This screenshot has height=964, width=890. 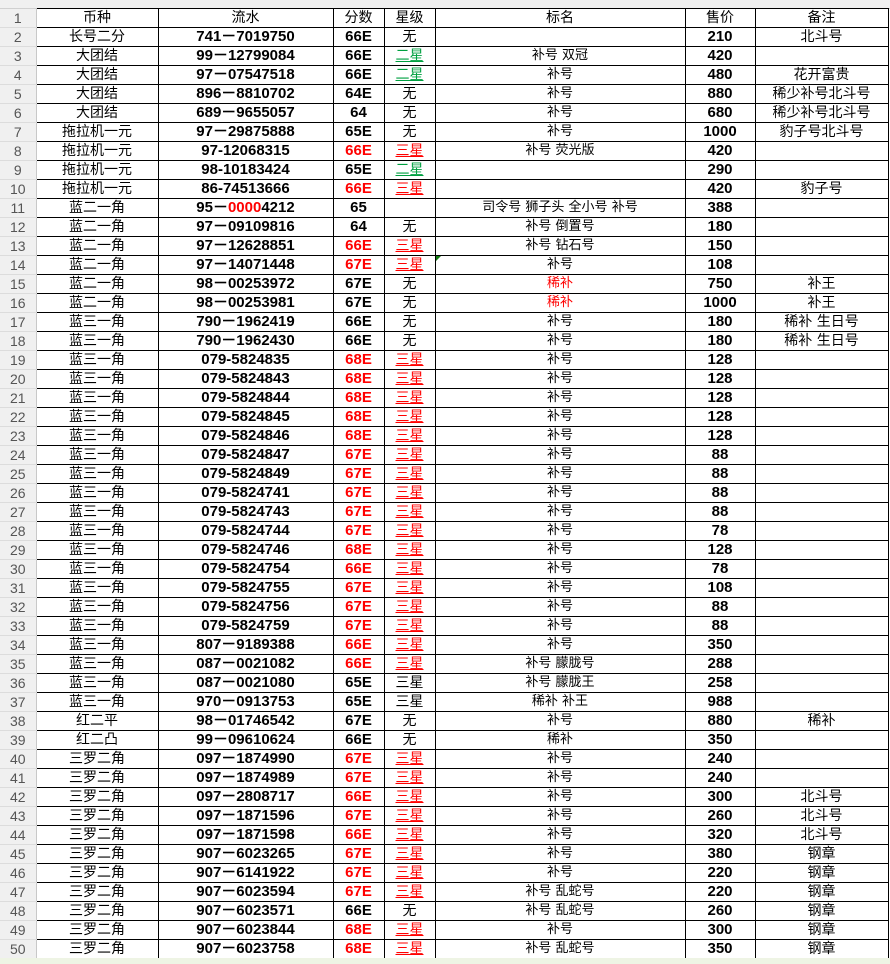 What do you see at coordinates (720, 18) in the screenshot?
I see `column-header: 售价` at bounding box center [720, 18].